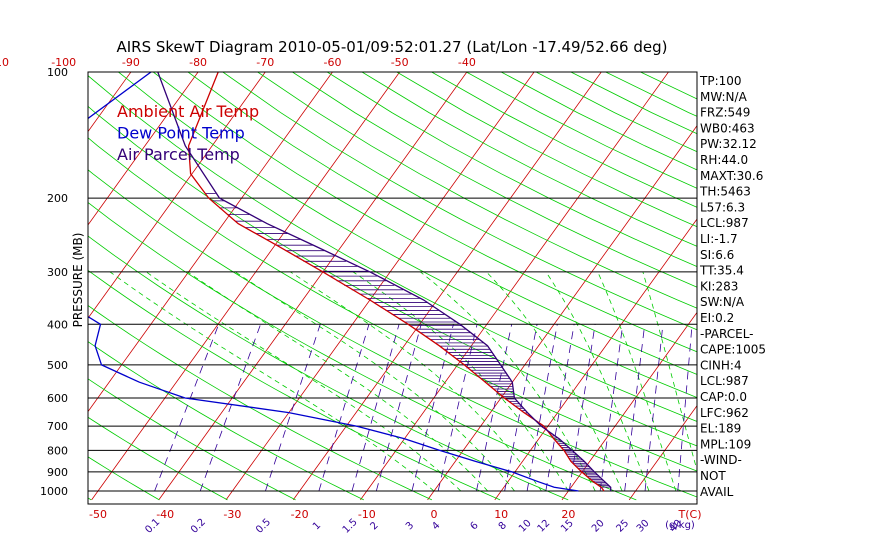  What do you see at coordinates (57, 198) in the screenshot?
I see `pressure-tick-label: 200` at bounding box center [57, 198].